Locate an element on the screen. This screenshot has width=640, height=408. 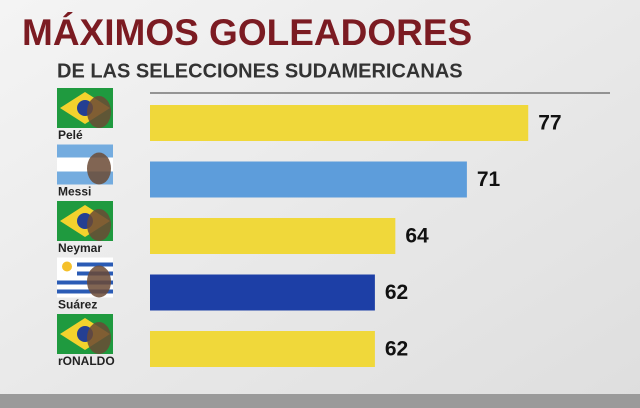
flag-sun is located at coordinates (67, 266).